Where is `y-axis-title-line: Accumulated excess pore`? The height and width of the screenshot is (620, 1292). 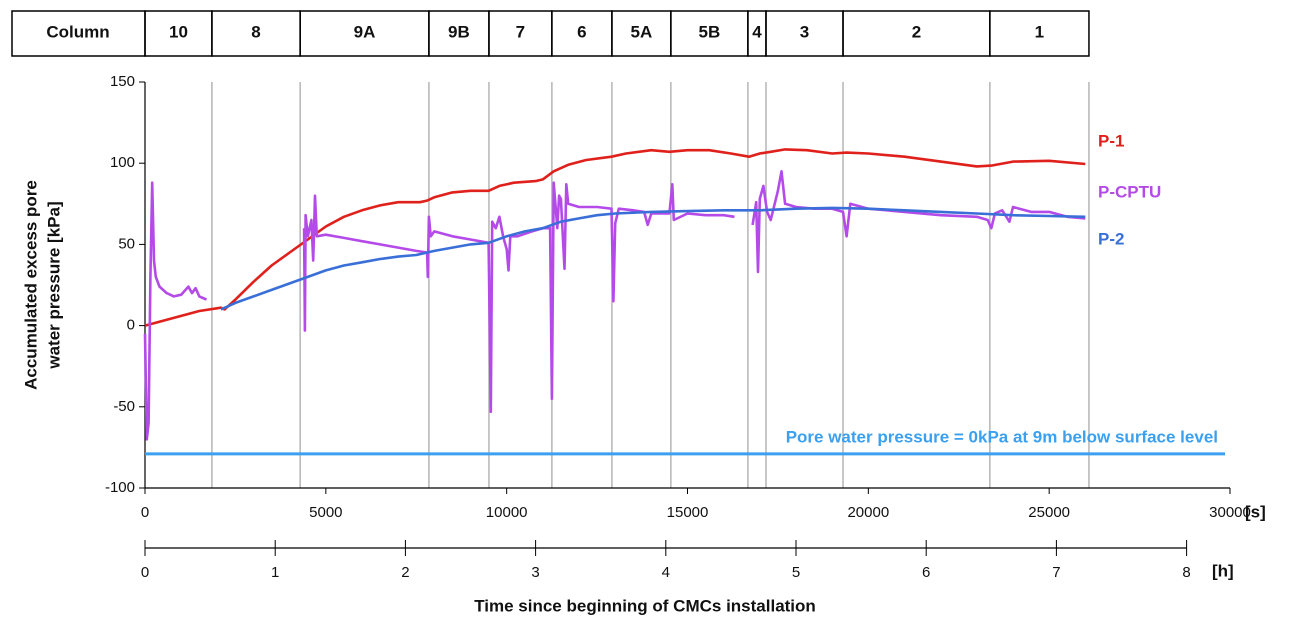
y-axis-title-line: Accumulated excess pore is located at coordinates (30, 285).